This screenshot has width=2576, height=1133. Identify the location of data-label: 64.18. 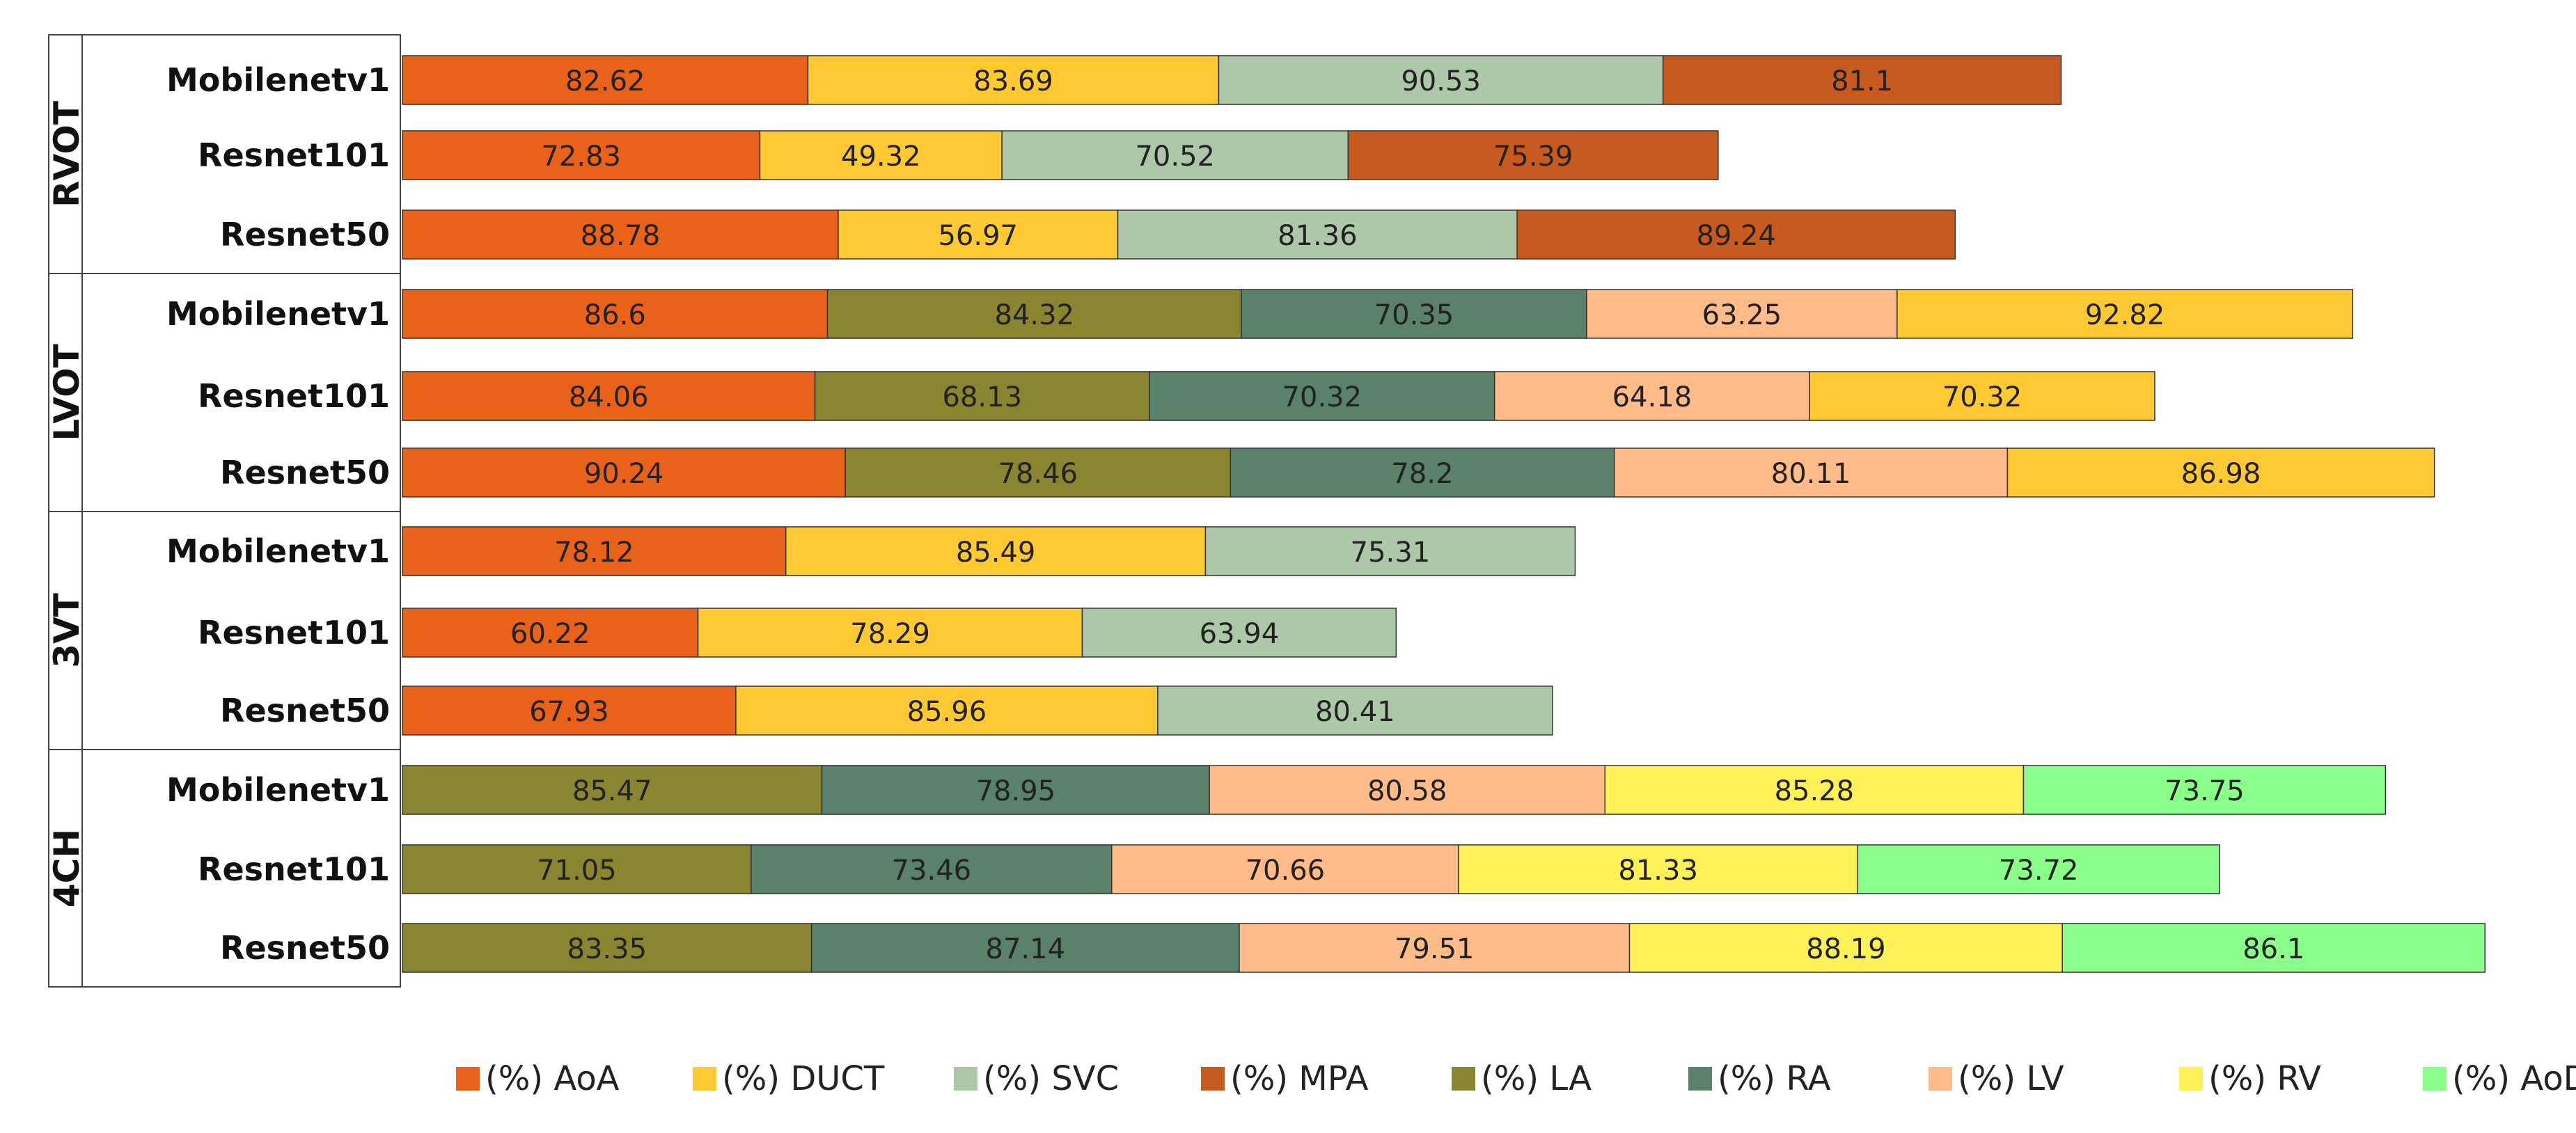
(1652, 397).